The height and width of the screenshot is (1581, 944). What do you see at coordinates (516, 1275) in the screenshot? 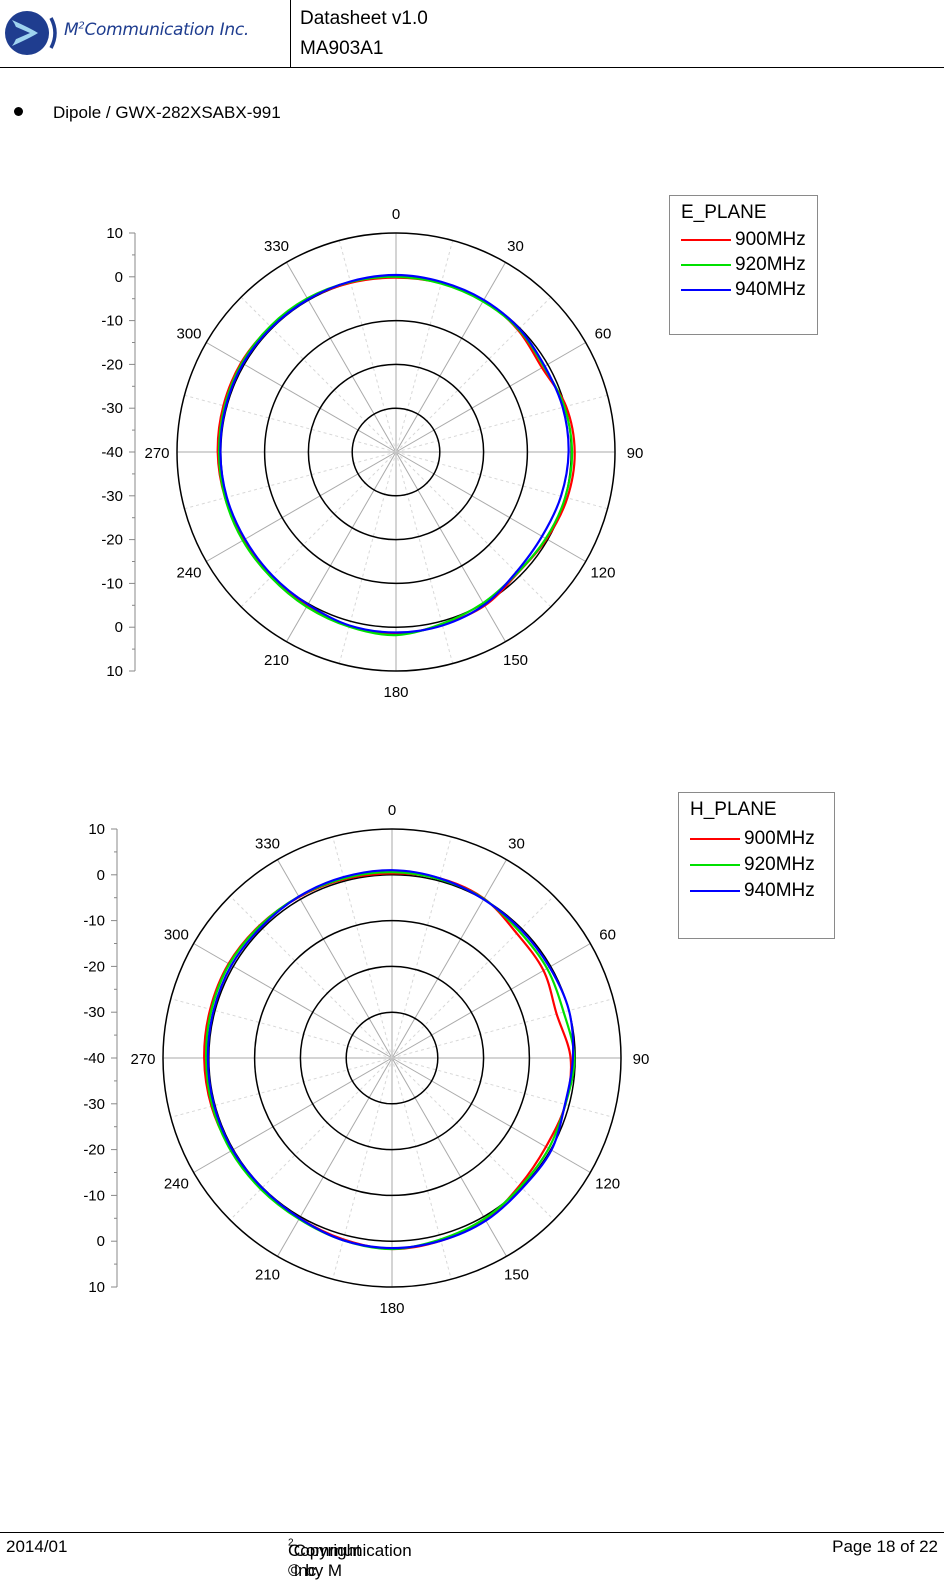
I see `angle-tick-label: 150` at bounding box center [516, 1275].